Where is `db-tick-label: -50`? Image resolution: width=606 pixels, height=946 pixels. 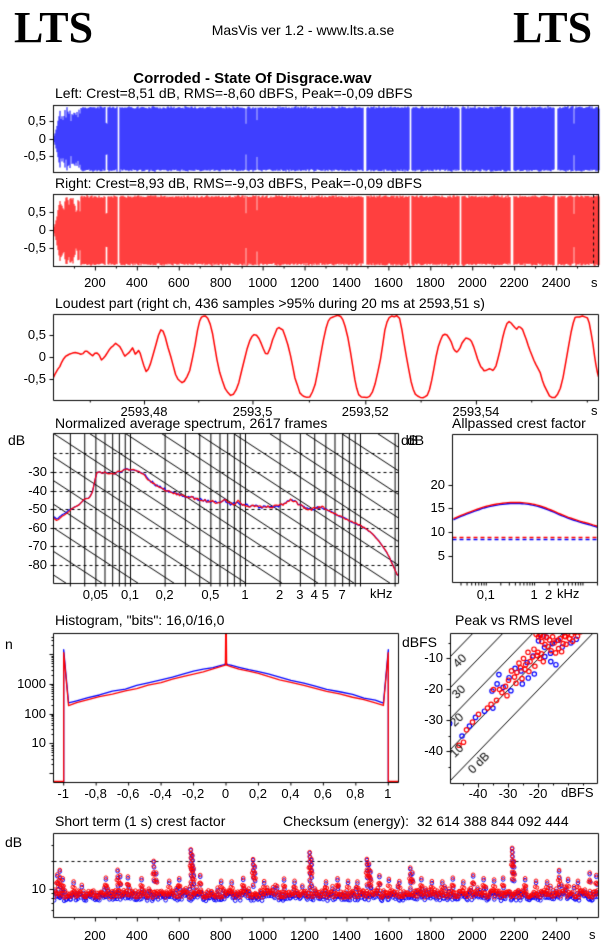
db-tick-label: -50 is located at coordinates (37, 508).